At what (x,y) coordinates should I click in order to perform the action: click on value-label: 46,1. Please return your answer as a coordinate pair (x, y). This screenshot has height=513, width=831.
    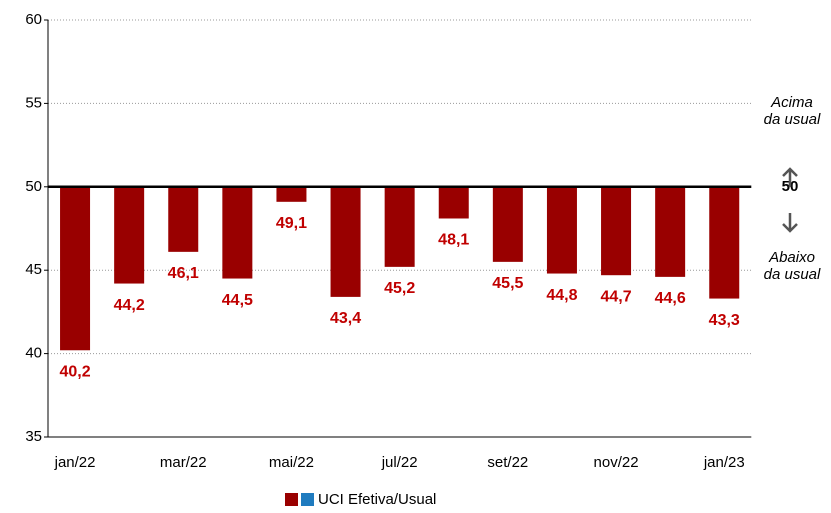
    Looking at the image, I should click on (183, 273).